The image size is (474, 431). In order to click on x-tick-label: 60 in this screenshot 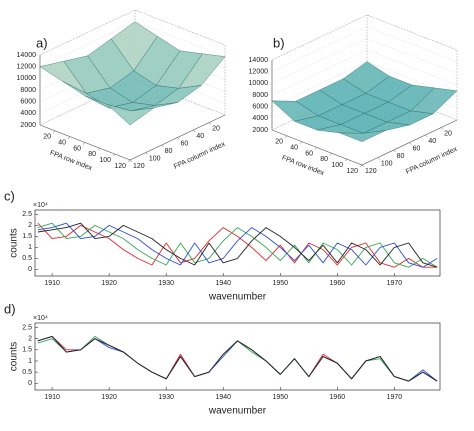, I will do `click(309, 153)`.